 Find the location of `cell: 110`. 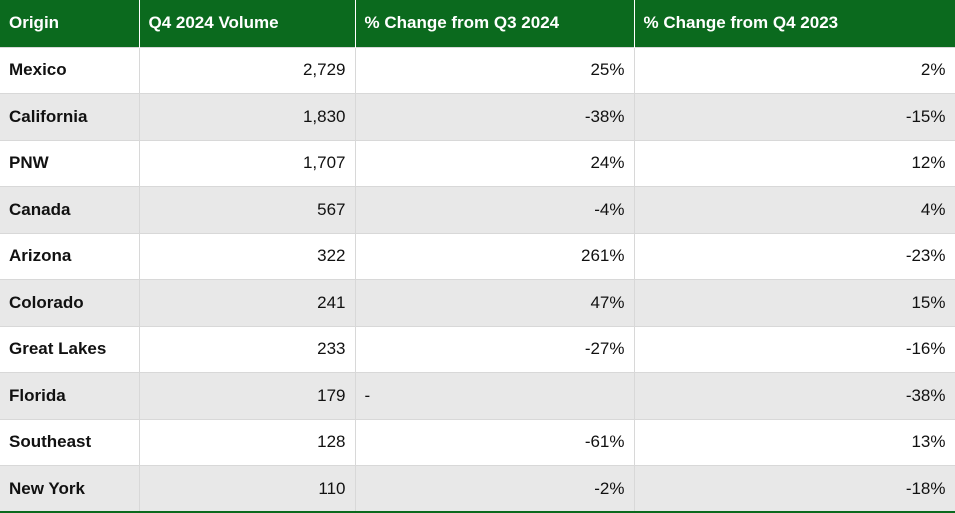

cell: 110 is located at coordinates (247, 489).